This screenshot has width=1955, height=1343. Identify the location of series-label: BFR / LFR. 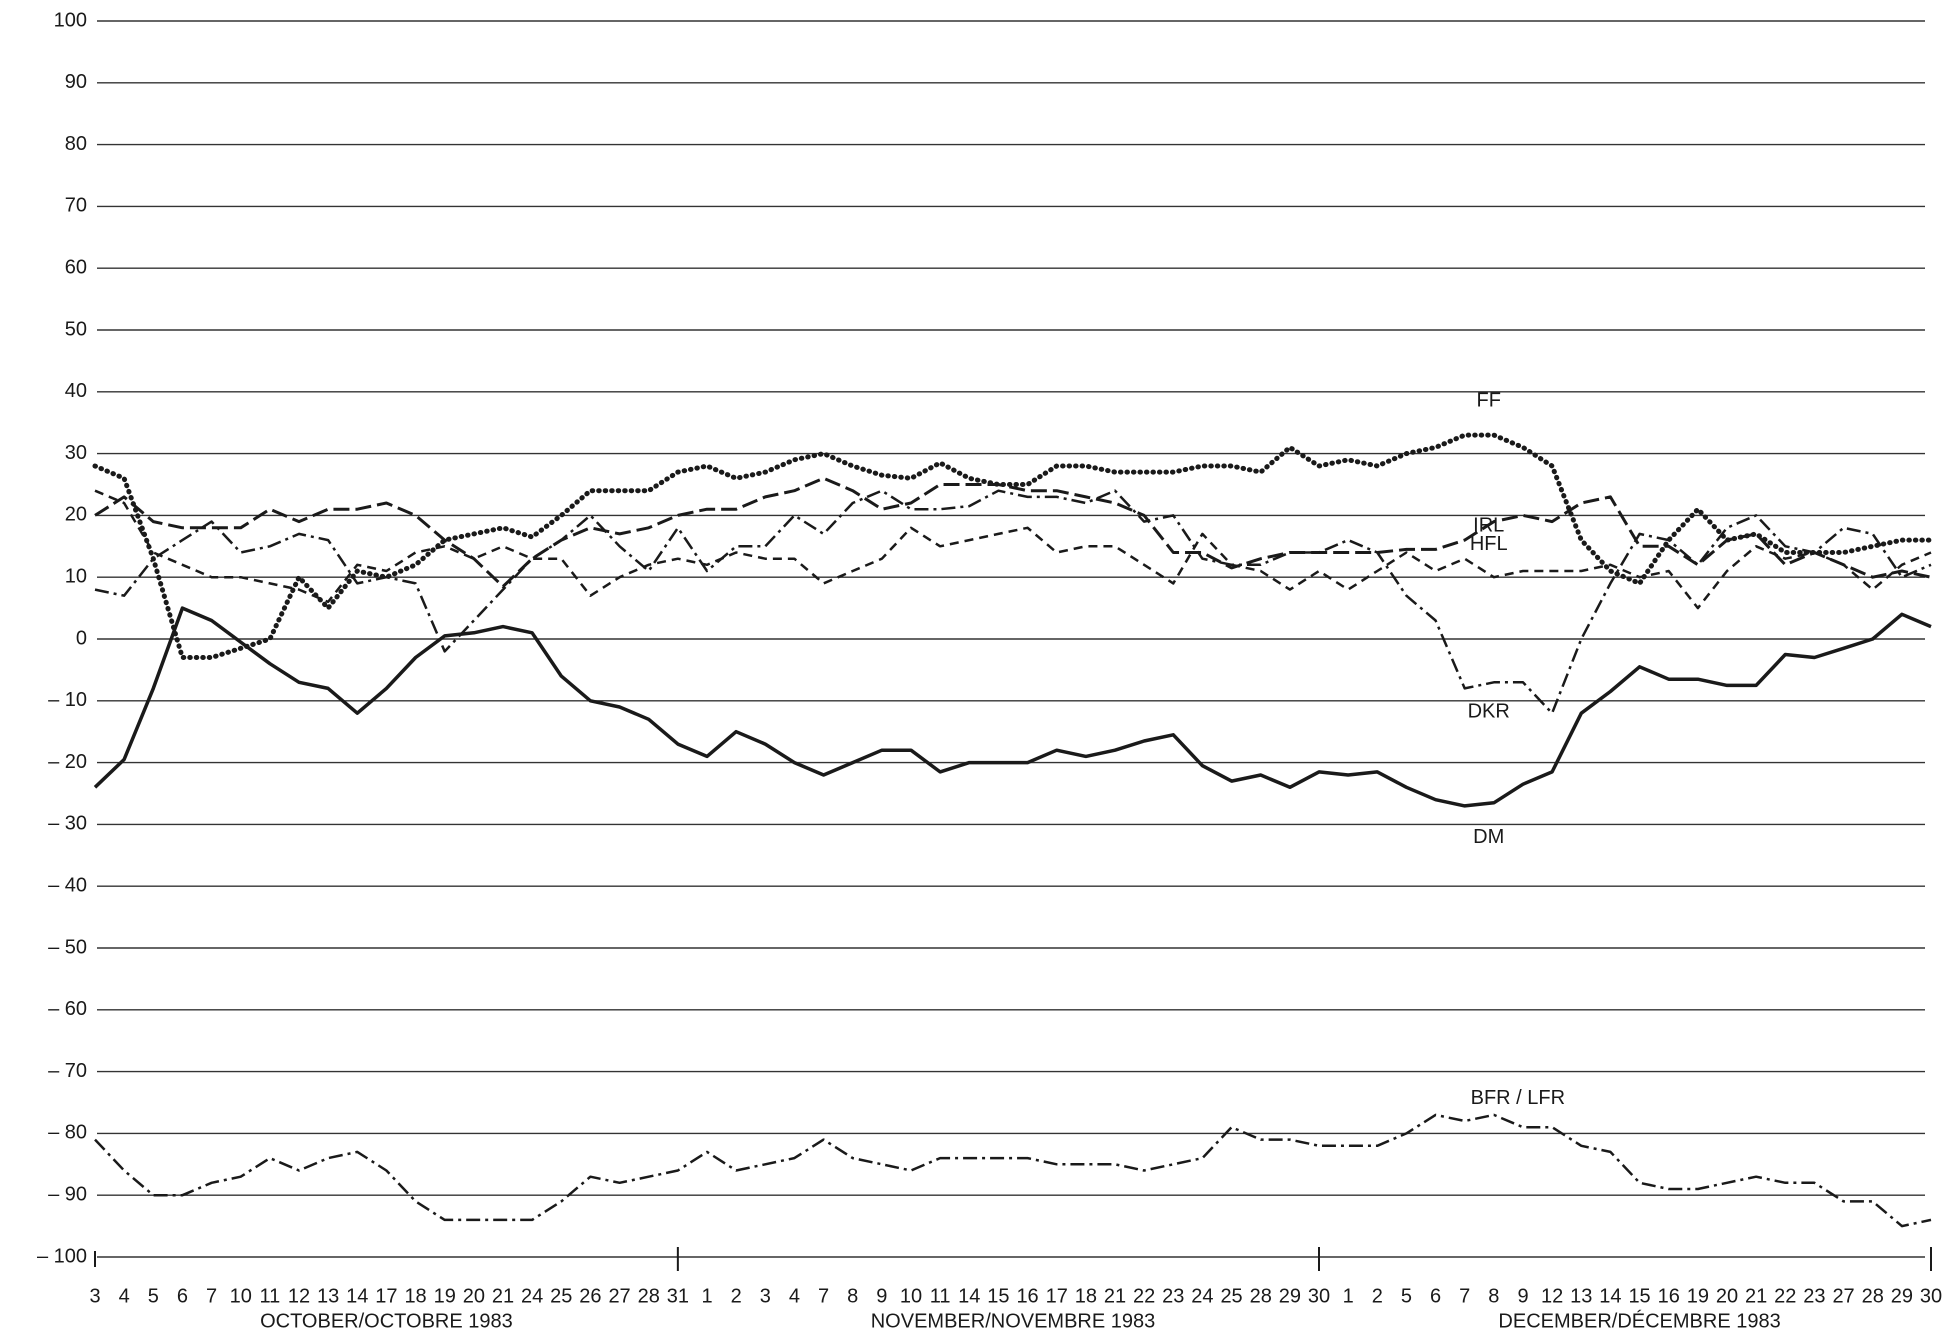
(1518, 1098).